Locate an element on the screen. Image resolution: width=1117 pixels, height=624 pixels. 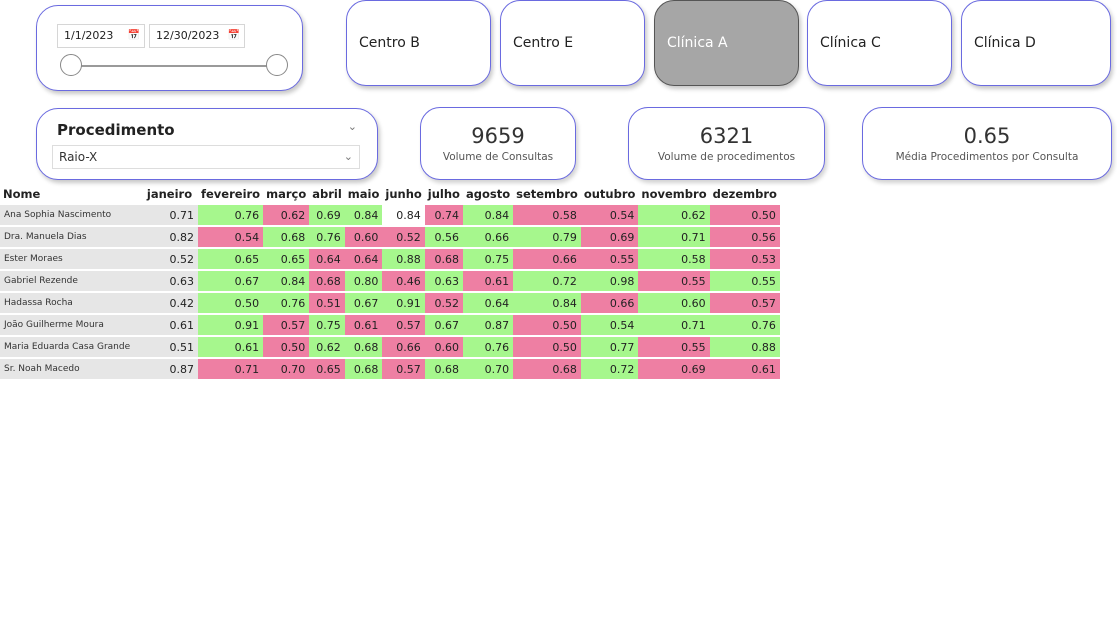
kpi-value: 9659 is located at coordinates (498, 136).